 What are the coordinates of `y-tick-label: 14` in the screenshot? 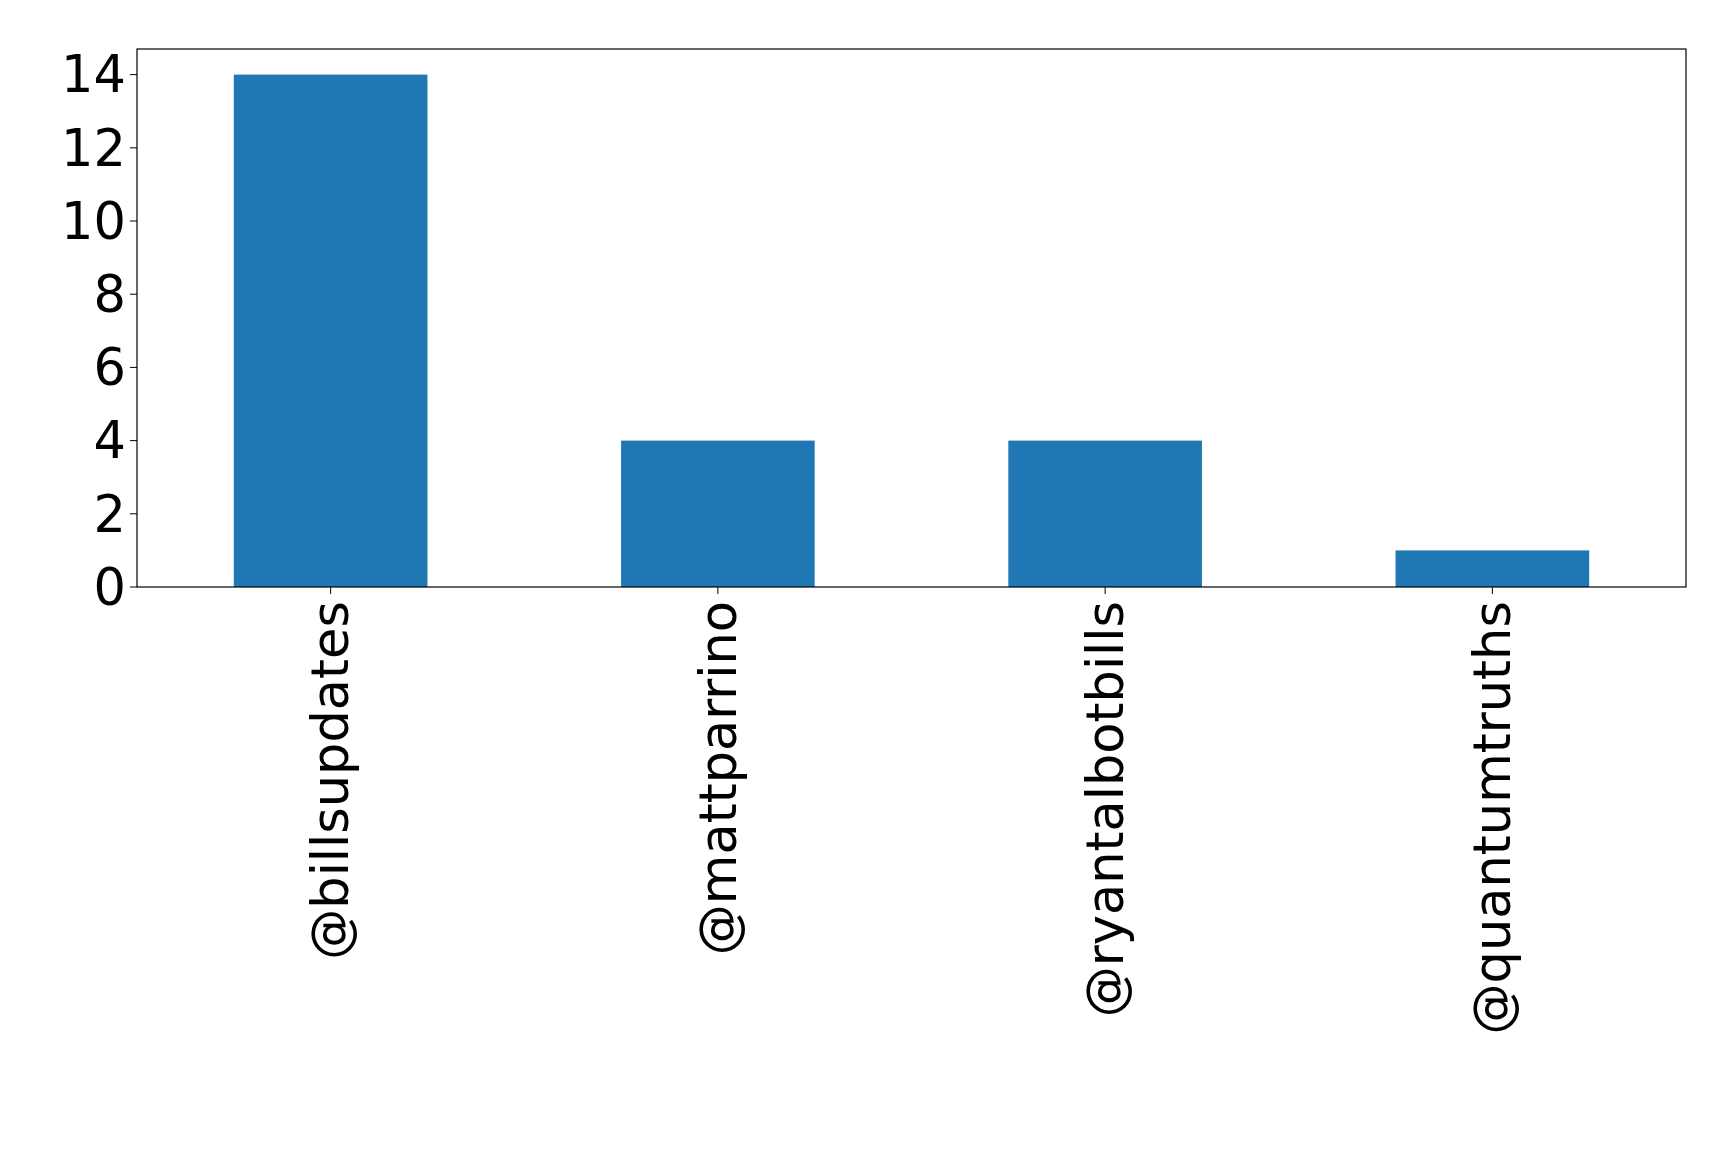 It's located at (93, 75).